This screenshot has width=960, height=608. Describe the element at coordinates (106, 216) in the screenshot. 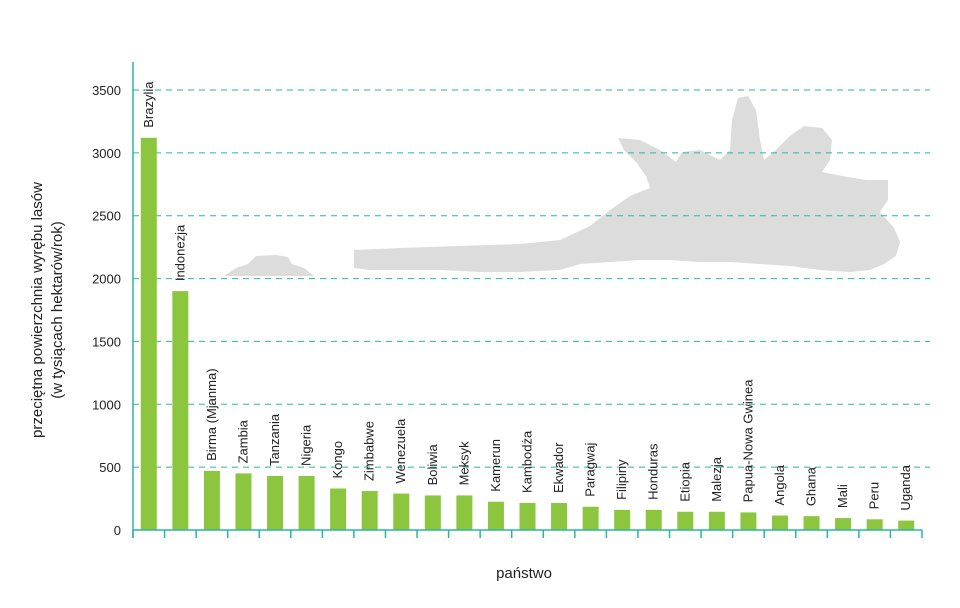

I see `y-tick-label: 2500` at that location.